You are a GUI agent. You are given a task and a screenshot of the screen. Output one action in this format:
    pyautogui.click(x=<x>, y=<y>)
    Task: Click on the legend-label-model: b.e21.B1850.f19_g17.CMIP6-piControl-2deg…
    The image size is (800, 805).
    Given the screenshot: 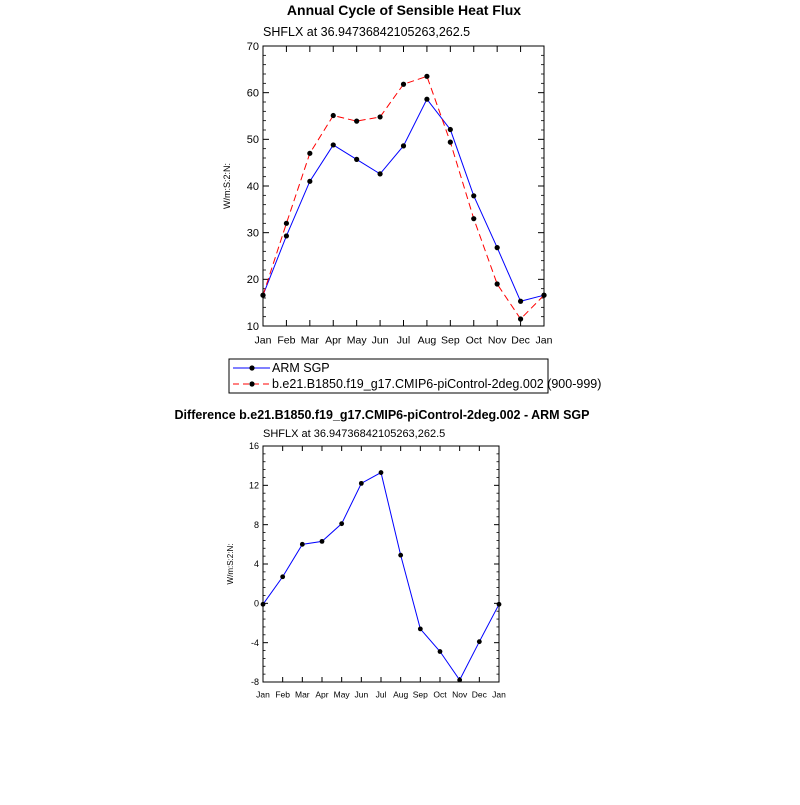 What is the action you would take?
    pyautogui.click(x=436, y=384)
    